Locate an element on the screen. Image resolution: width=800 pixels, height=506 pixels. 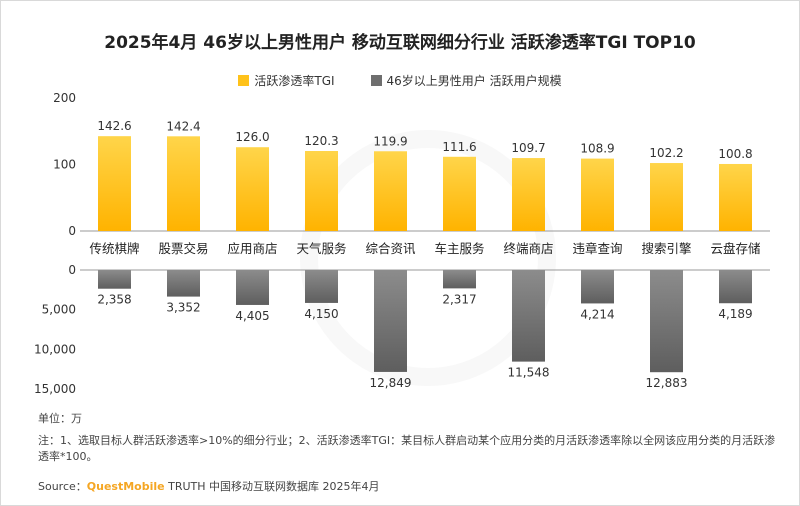
source-prefix: Source： is located at coordinates (62, 486).